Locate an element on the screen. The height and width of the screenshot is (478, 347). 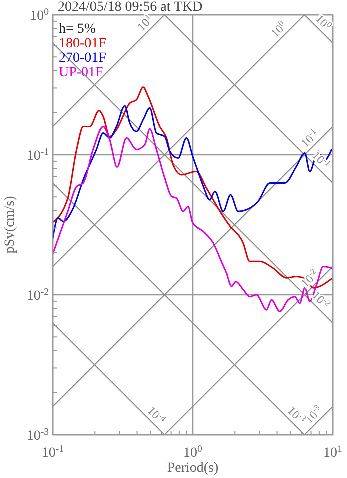
text: UP-01F is located at coordinates (81, 73).